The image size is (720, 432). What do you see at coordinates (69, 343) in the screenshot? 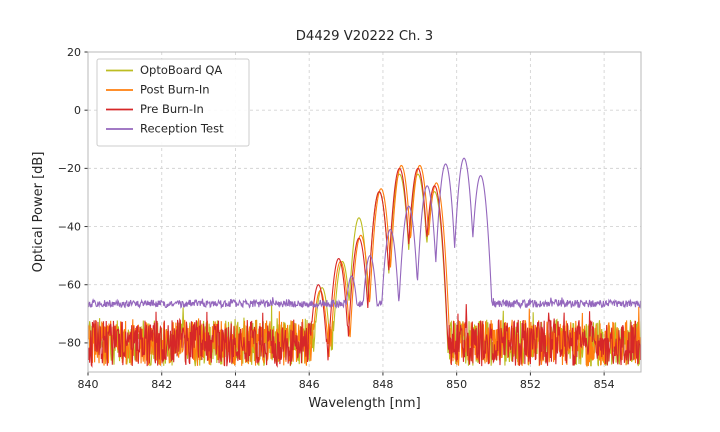
I see `svg-text: −80` at bounding box center [69, 343].